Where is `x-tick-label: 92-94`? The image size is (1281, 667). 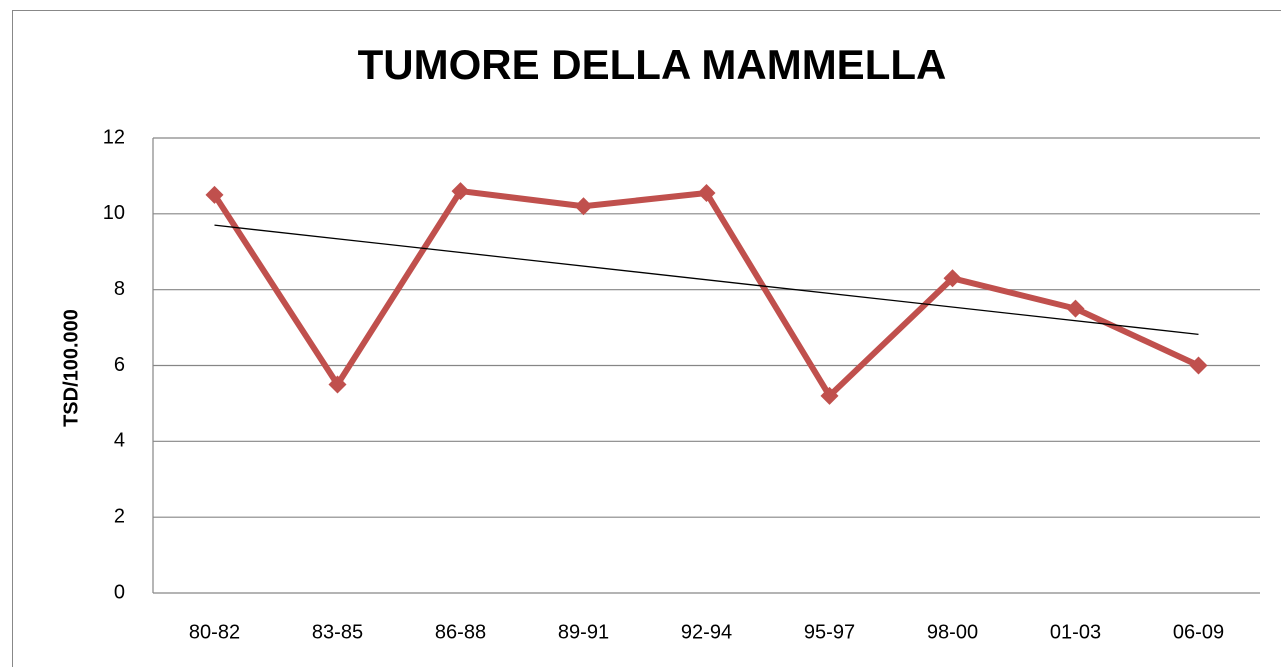 x-tick-label: 92-94 is located at coordinates (706, 632).